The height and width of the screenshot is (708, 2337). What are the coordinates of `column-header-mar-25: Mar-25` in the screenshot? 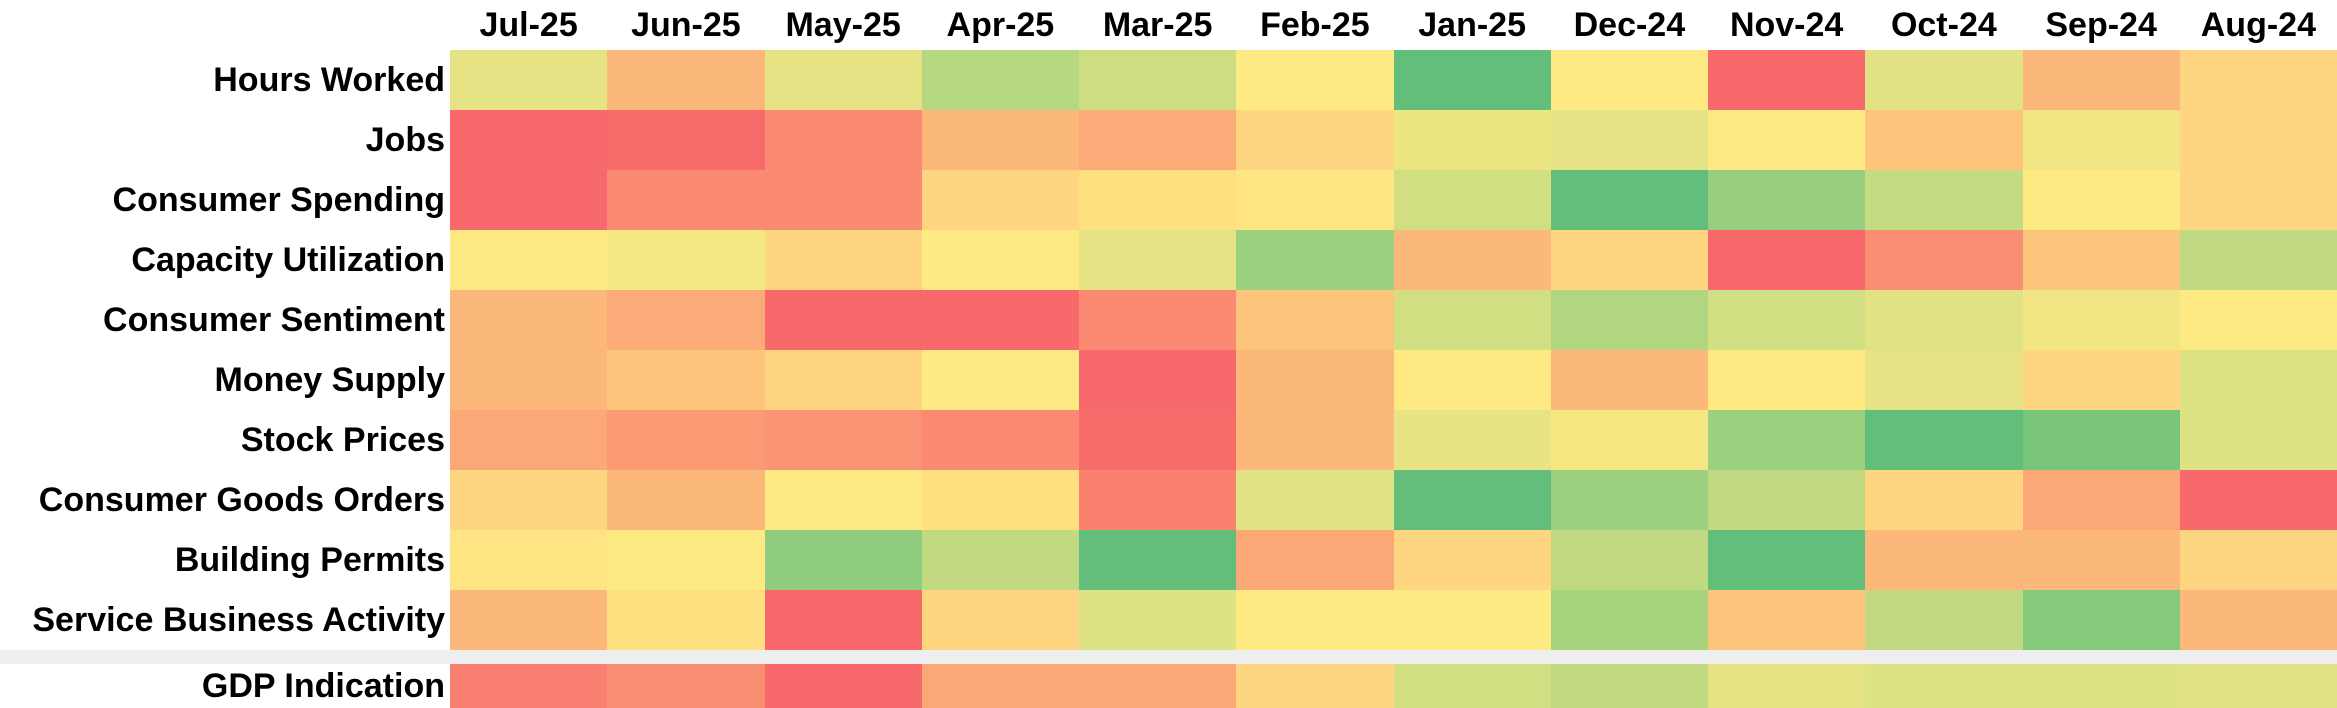 It's located at (1157, 24).